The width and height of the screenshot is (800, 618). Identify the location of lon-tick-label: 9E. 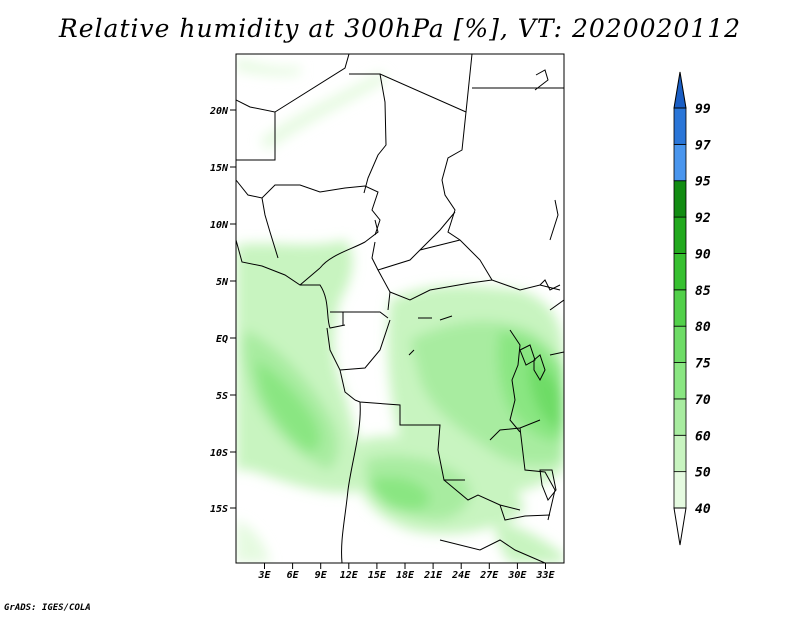
(321, 575).